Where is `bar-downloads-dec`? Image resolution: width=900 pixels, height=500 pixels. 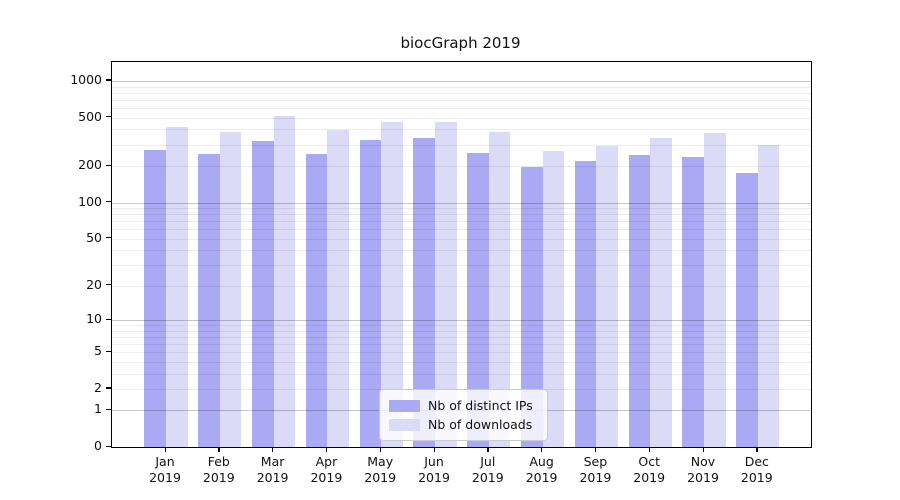 bar-downloads-dec is located at coordinates (768, 296).